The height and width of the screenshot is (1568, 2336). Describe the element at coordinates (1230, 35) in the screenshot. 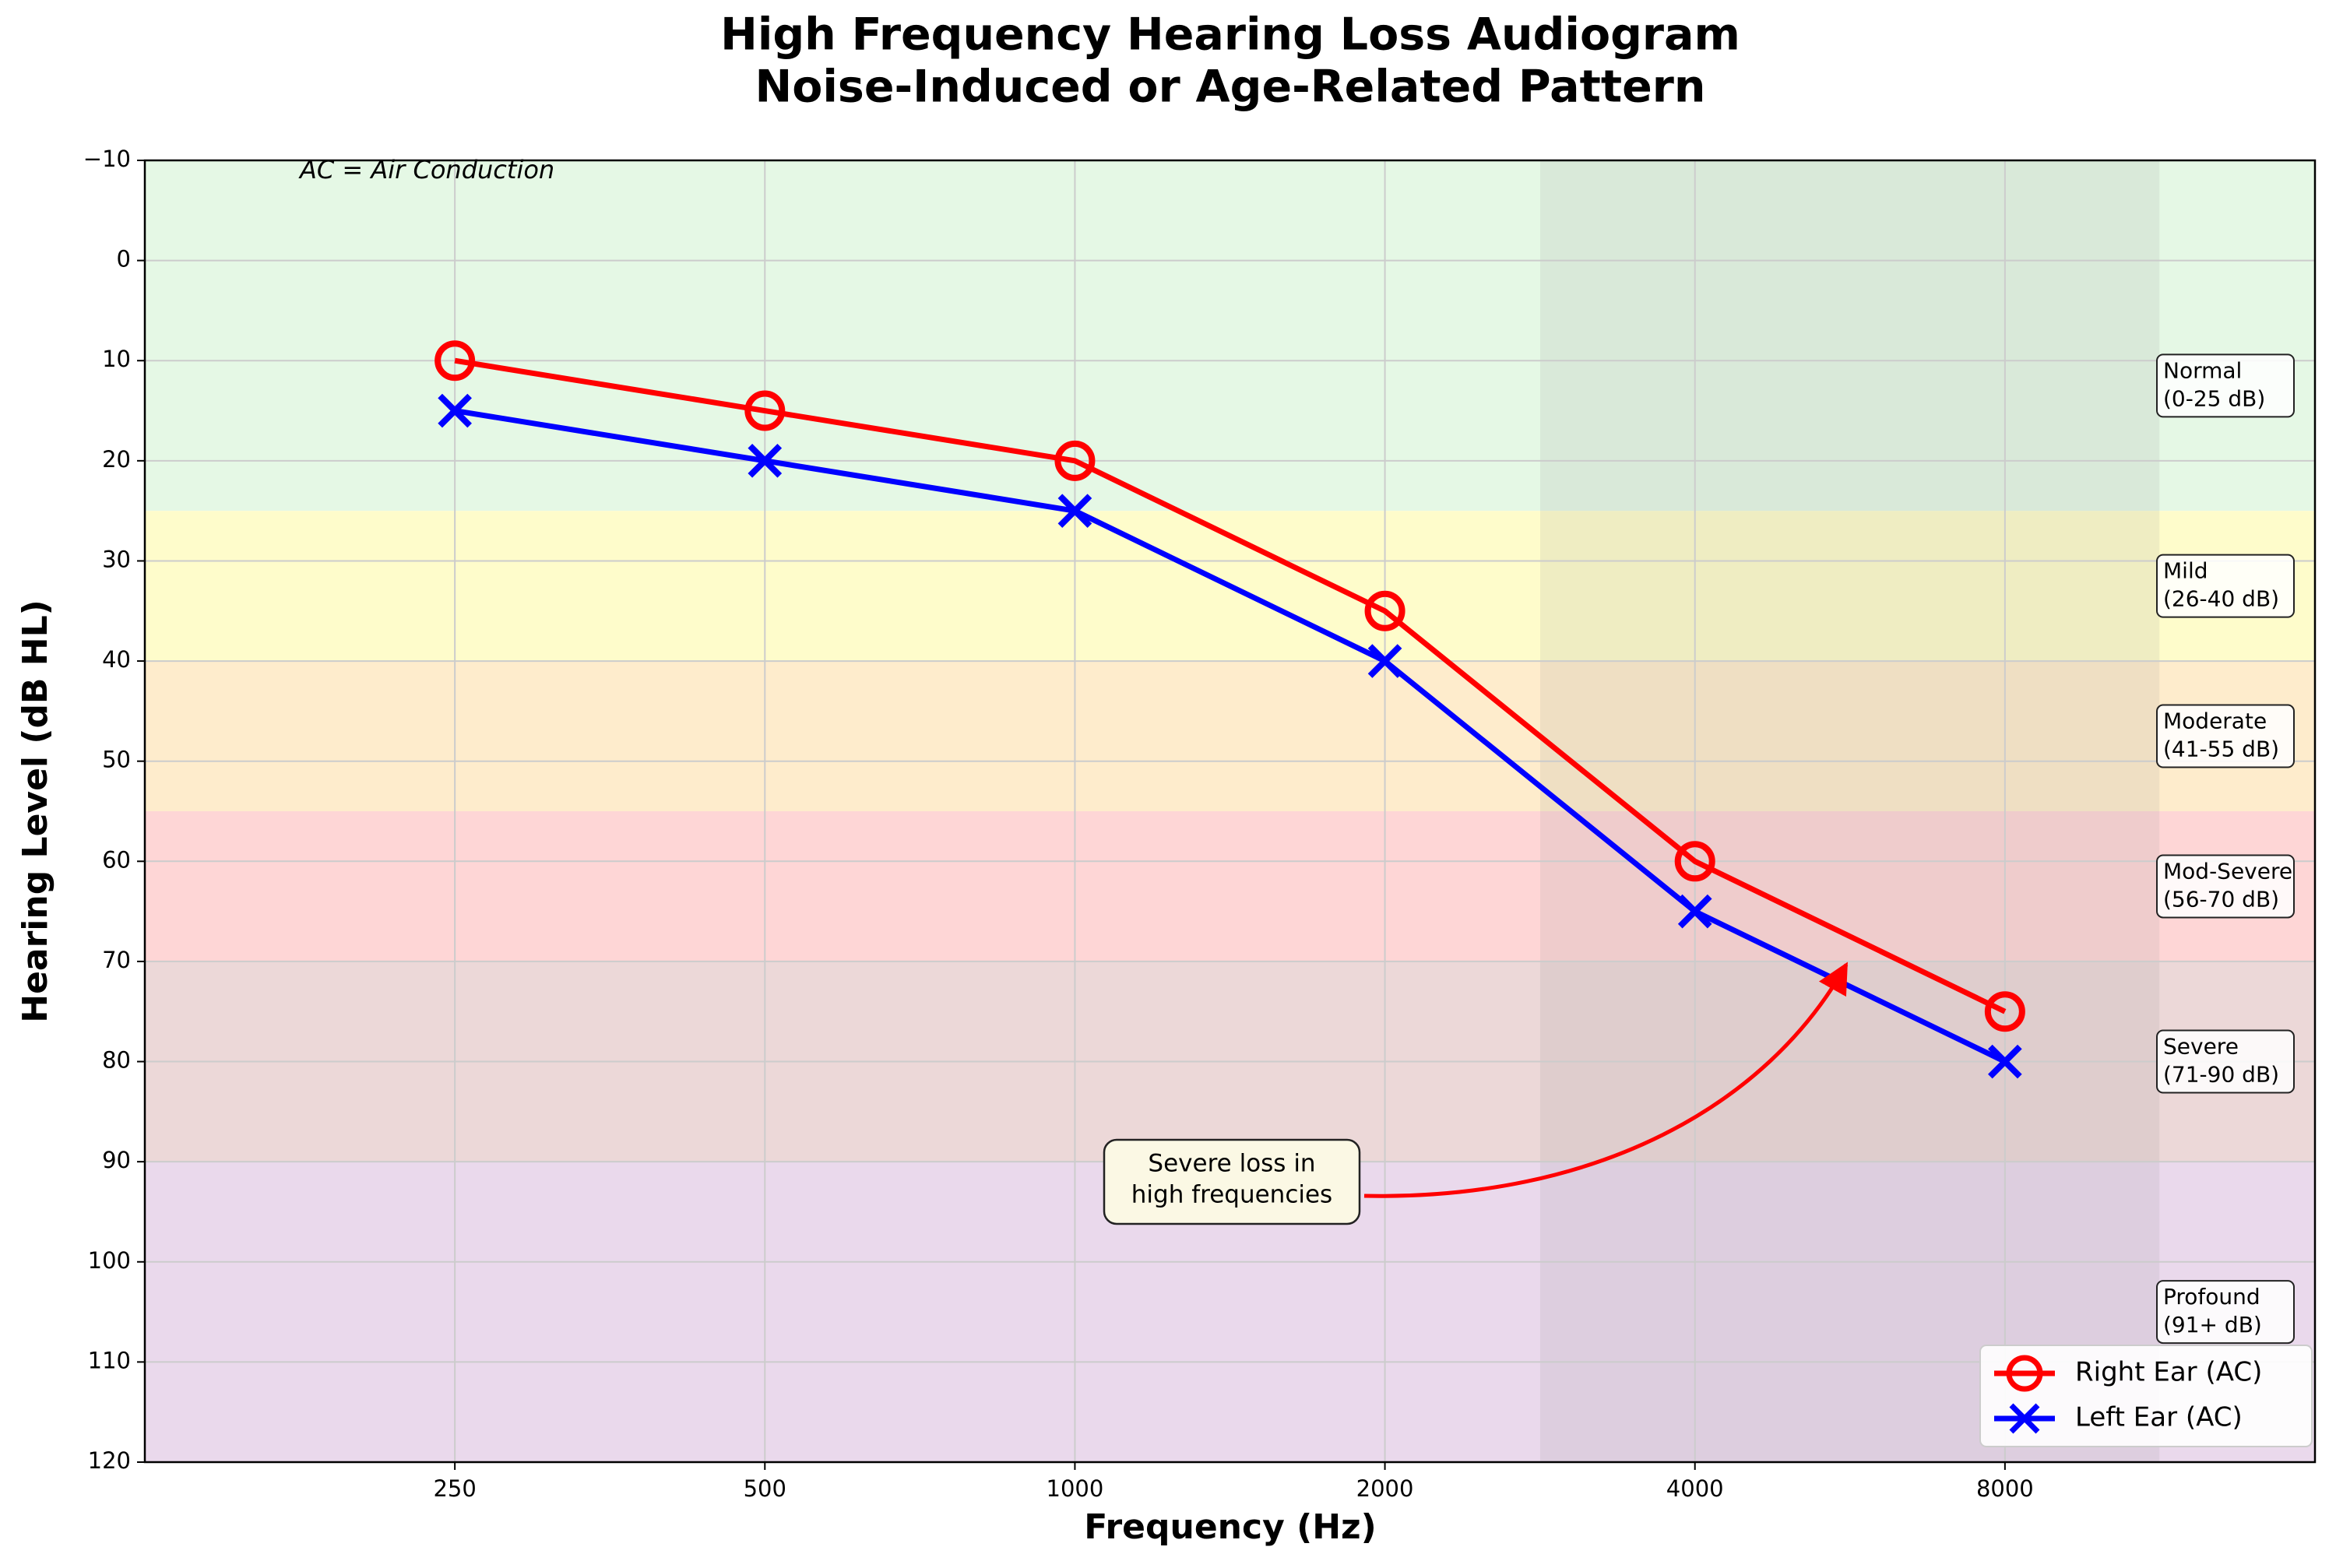

I see `chart-title: High Frequency Hearing Loss Audiogram` at that location.